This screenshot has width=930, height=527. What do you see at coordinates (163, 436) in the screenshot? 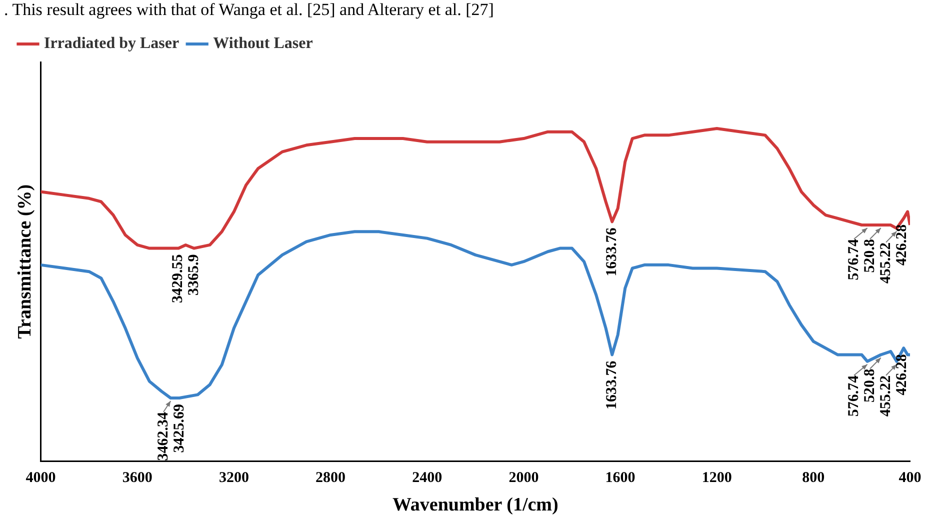
I see `annotation: 3462.34` at bounding box center [163, 436].